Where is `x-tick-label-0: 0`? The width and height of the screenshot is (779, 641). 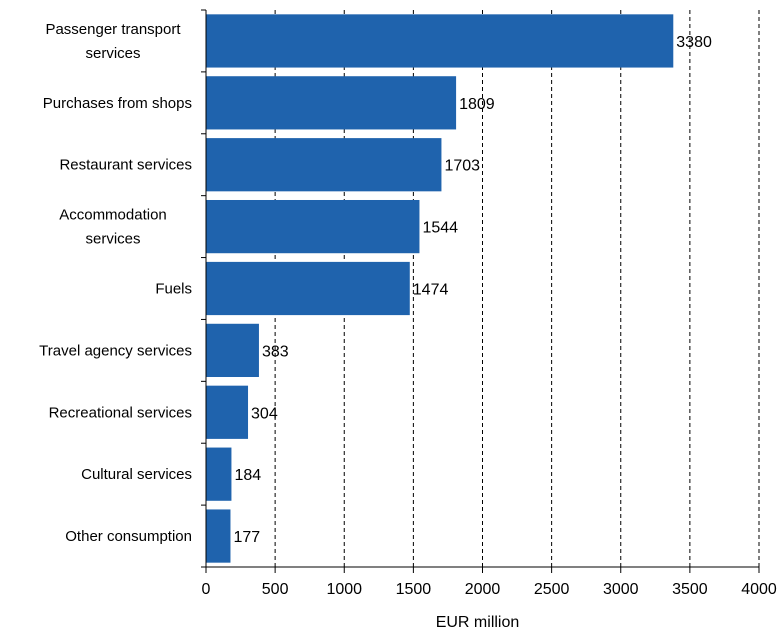
x-tick-label-0: 0 is located at coordinates (206, 589).